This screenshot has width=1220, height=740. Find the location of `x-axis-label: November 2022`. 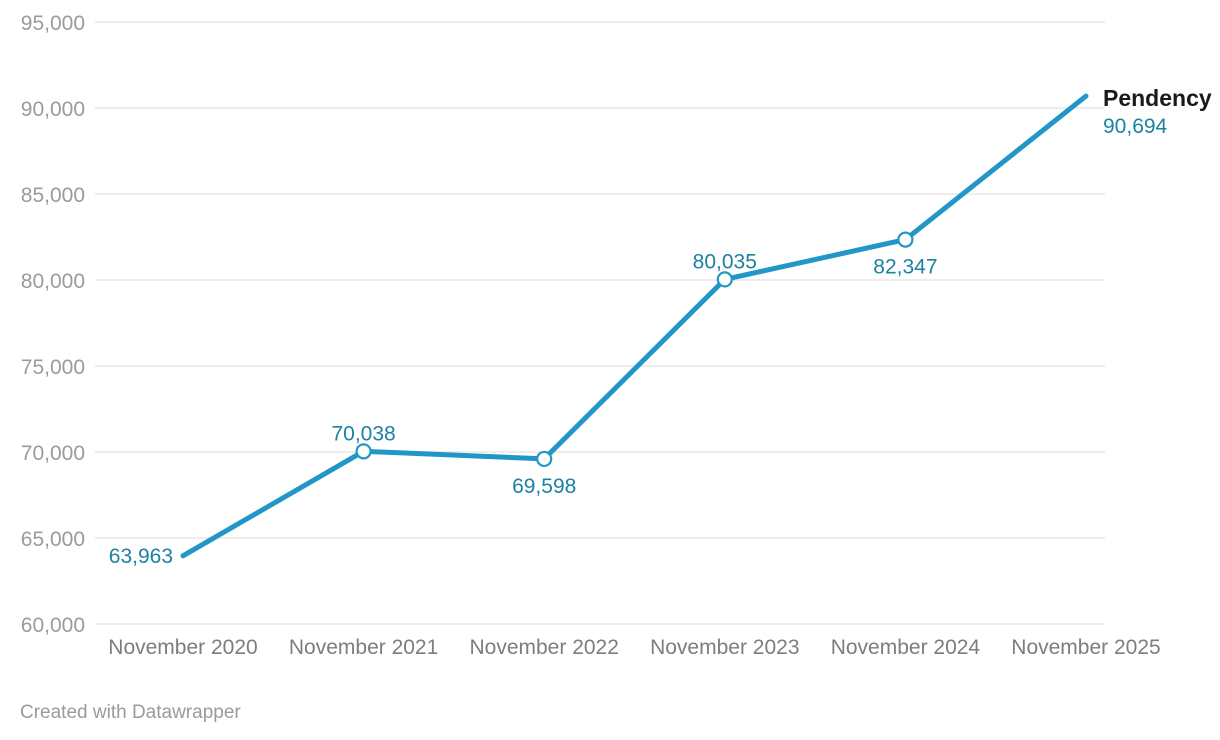

x-axis-label: November 2022 is located at coordinates (543, 647).